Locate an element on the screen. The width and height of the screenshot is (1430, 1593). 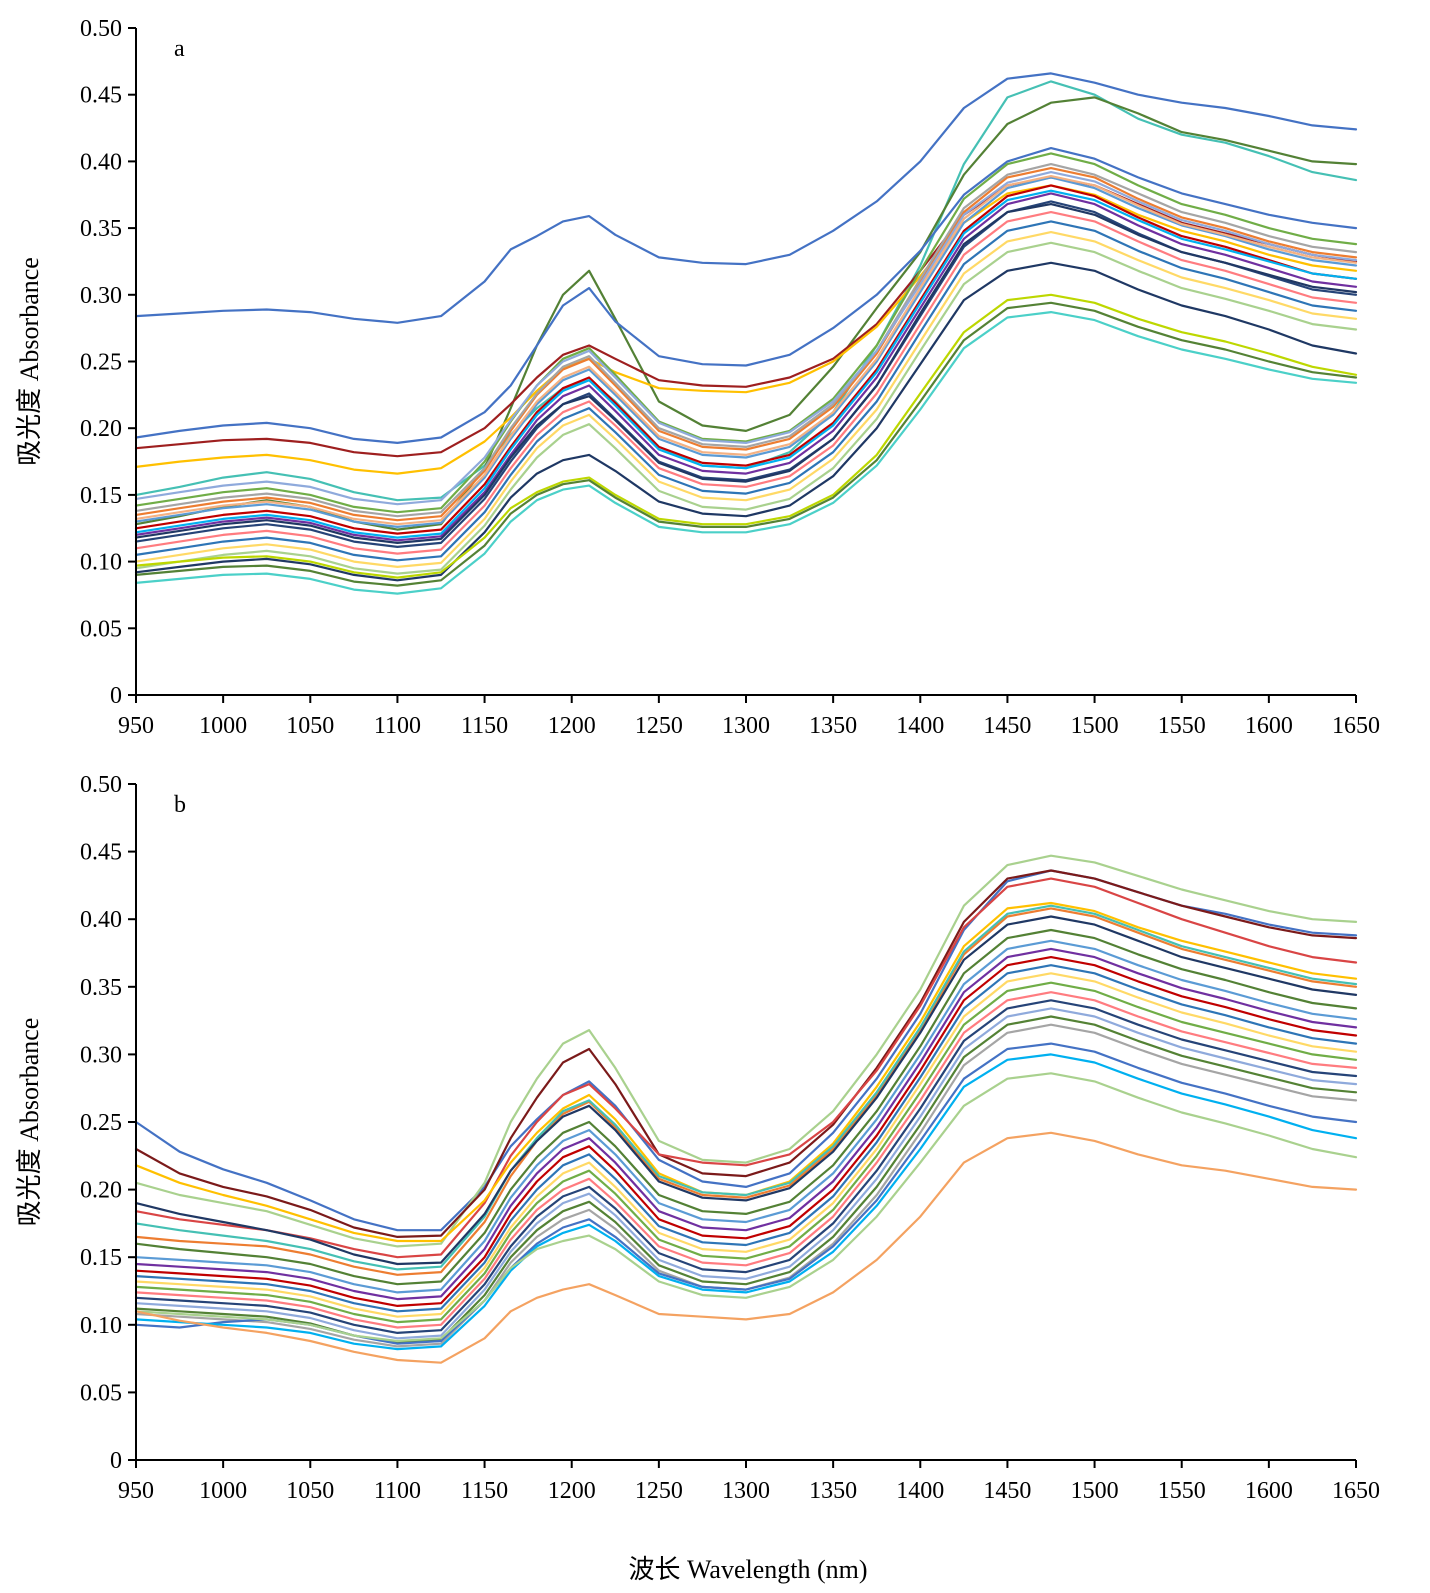
x-axis-title: 波长 Wavelength (nm) is located at coordinates (747, 1569).